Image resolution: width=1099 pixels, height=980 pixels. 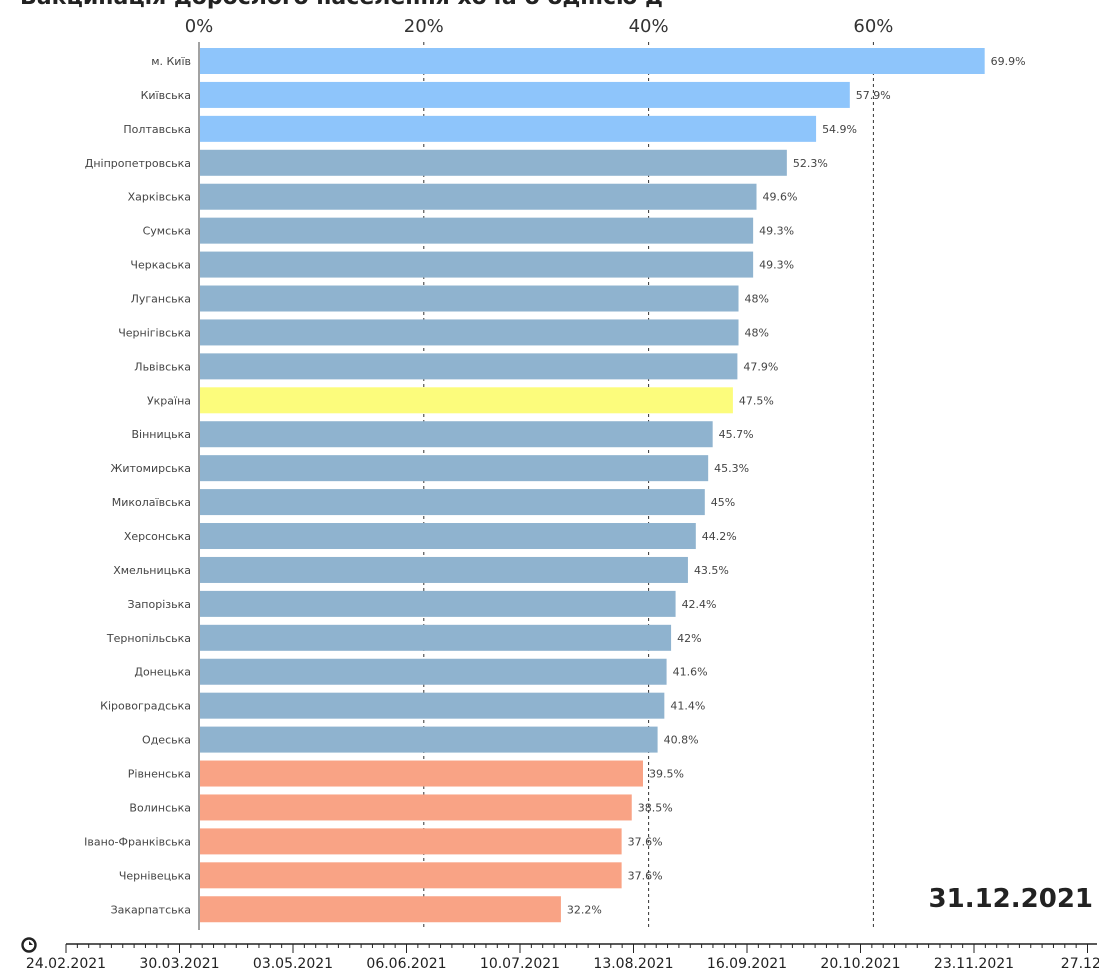 What do you see at coordinates (157, 536) in the screenshot?
I see `category-label: Херсонська` at bounding box center [157, 536].